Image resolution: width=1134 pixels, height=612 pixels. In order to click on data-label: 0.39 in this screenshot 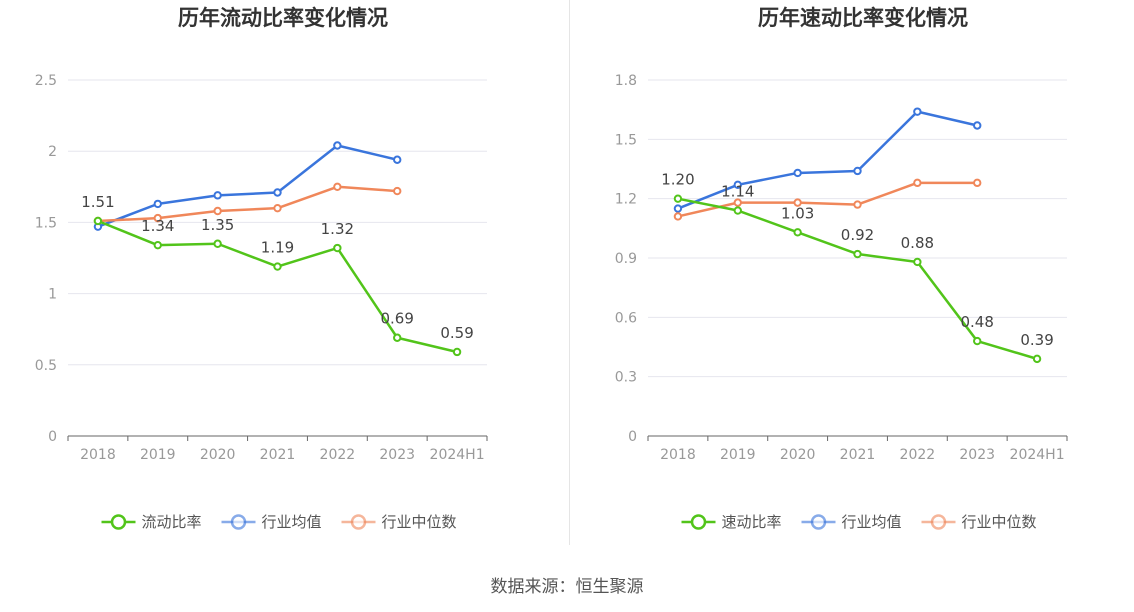, I will do `click(1036, 340)`.